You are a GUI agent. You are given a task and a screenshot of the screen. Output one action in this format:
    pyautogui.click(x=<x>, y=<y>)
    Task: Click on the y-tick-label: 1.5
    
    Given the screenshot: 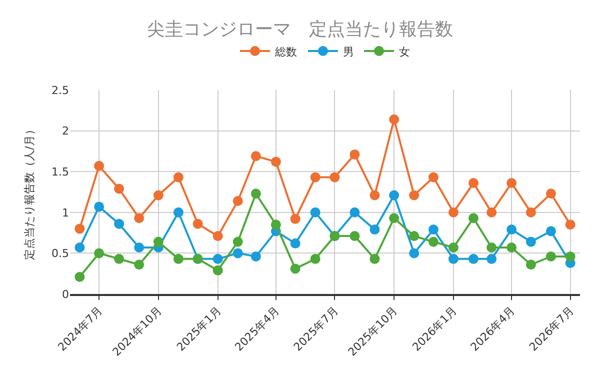 What is the action you would take?
    pyautogui.click(x=60, y=171)
    